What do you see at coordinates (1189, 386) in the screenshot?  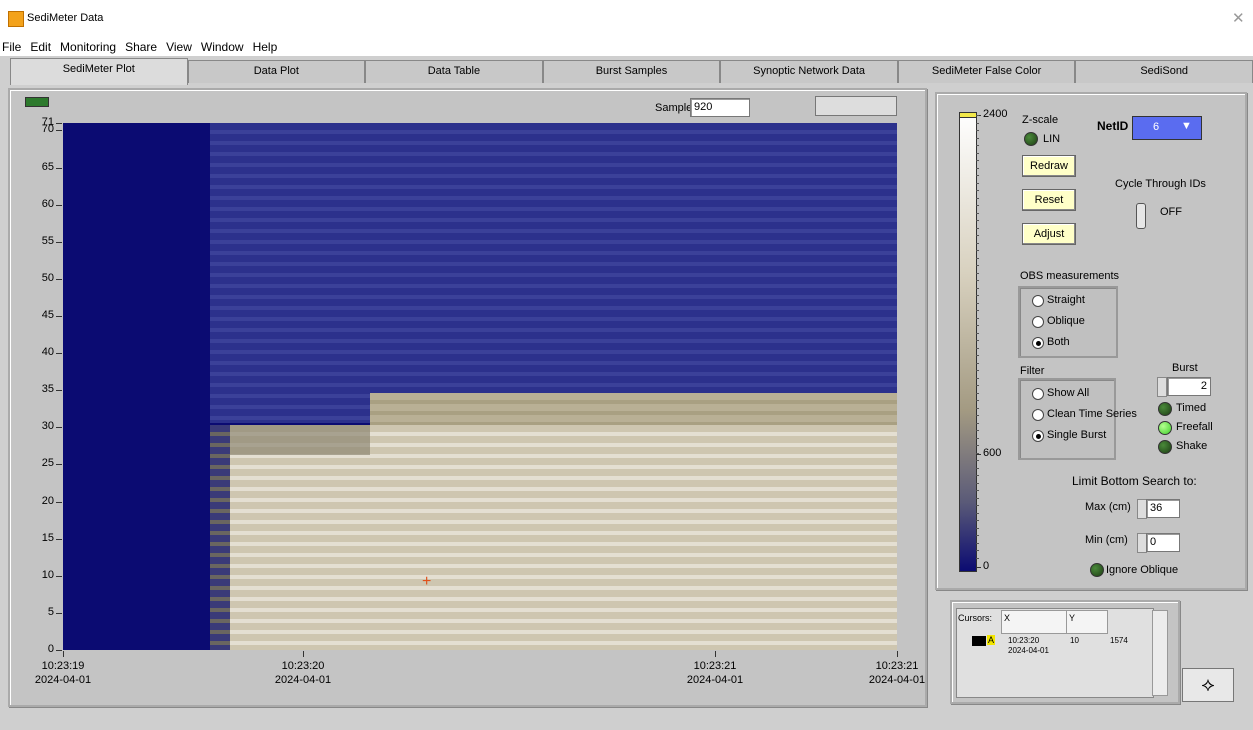 I see `burst-value: 2` at bounding box center [1189, 386].